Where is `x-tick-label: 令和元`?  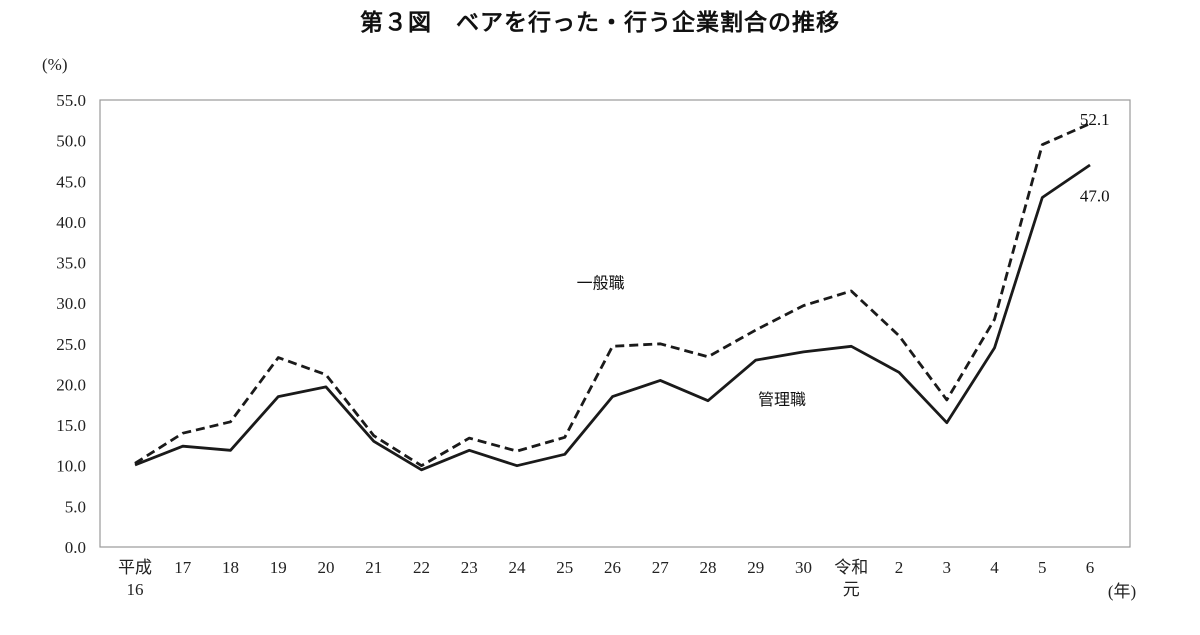 x-tick-label: 令和元 is located at coordinates (851, 578).